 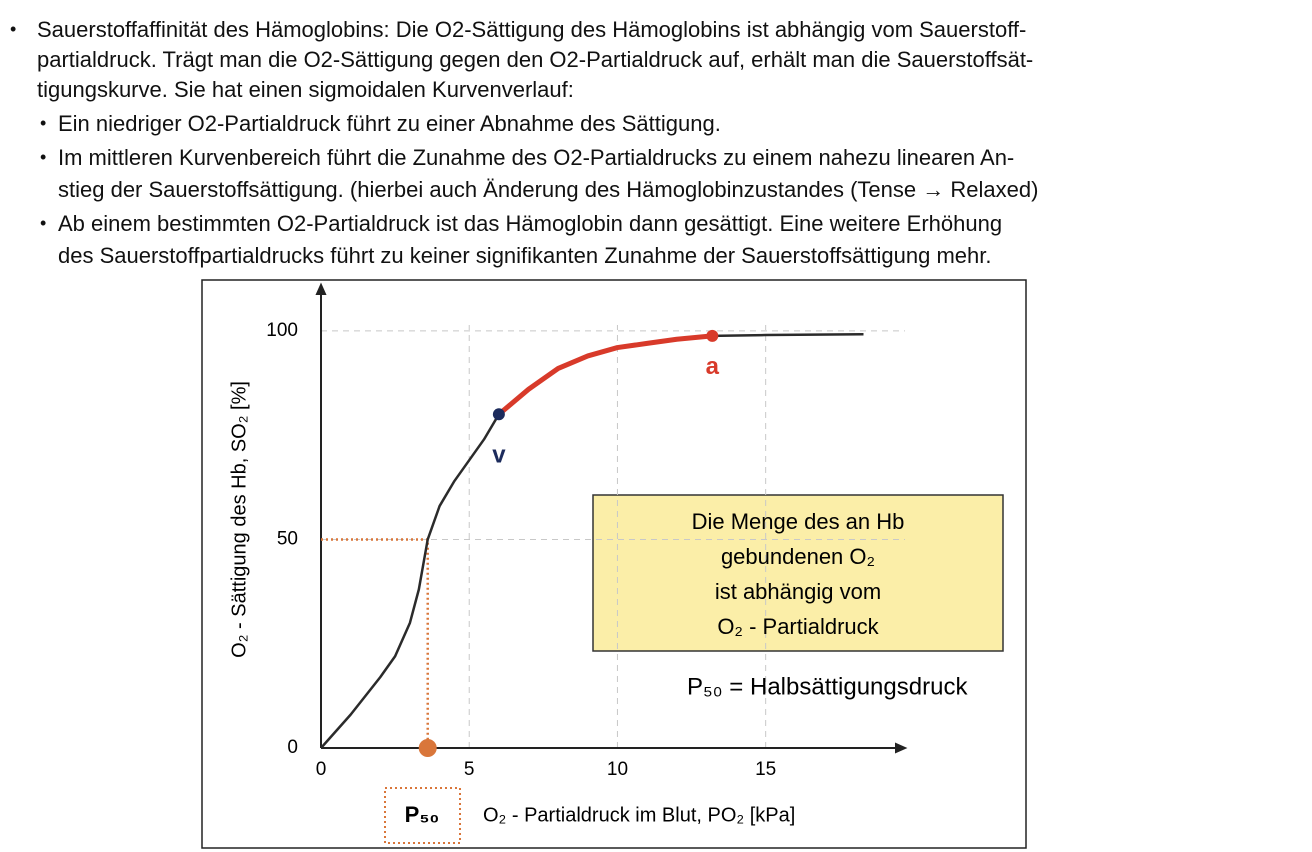 I want to click on y-tick-label: 0, so click(x=292, y=747).